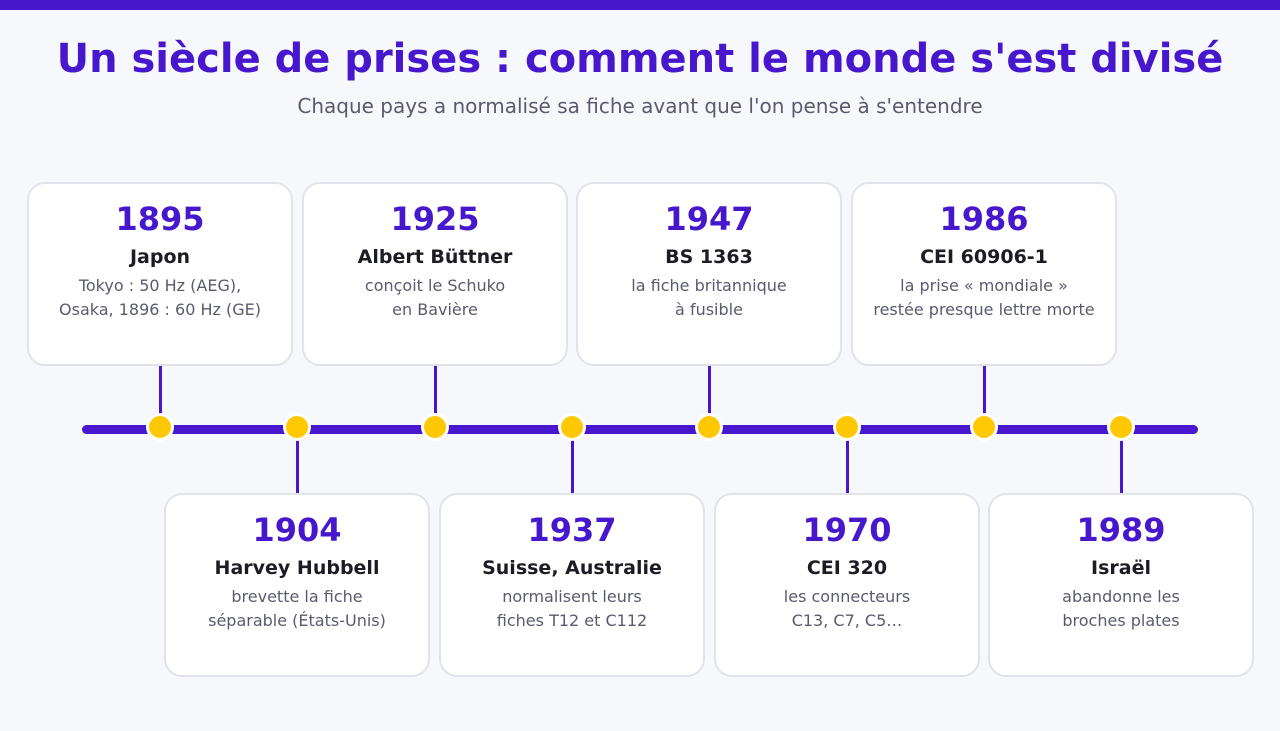 The image size is (1280, 731). What do you see at coordinates (984, 309) in the screenshot?
I see `event-description-line: restée presque lettre morte` at bounding box center [984, 309].